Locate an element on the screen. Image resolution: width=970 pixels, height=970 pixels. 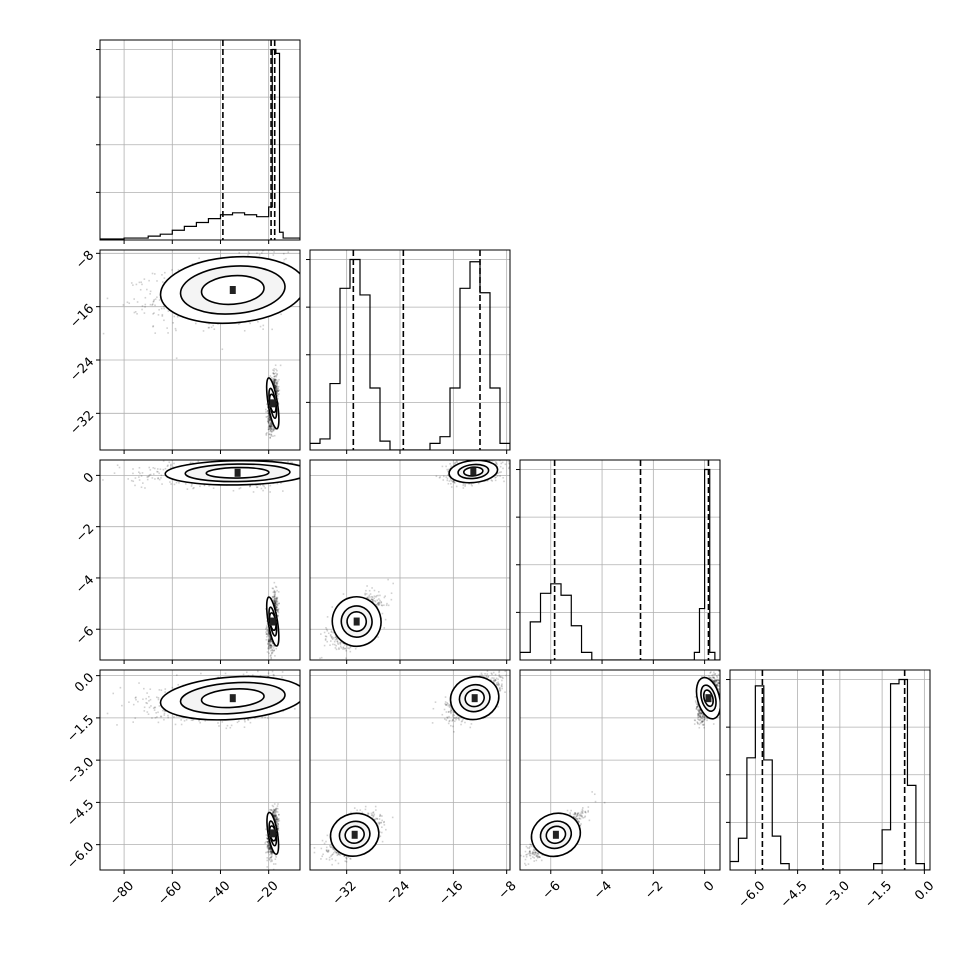
x-tick-label: −80 is located at coordinates (122, 893).